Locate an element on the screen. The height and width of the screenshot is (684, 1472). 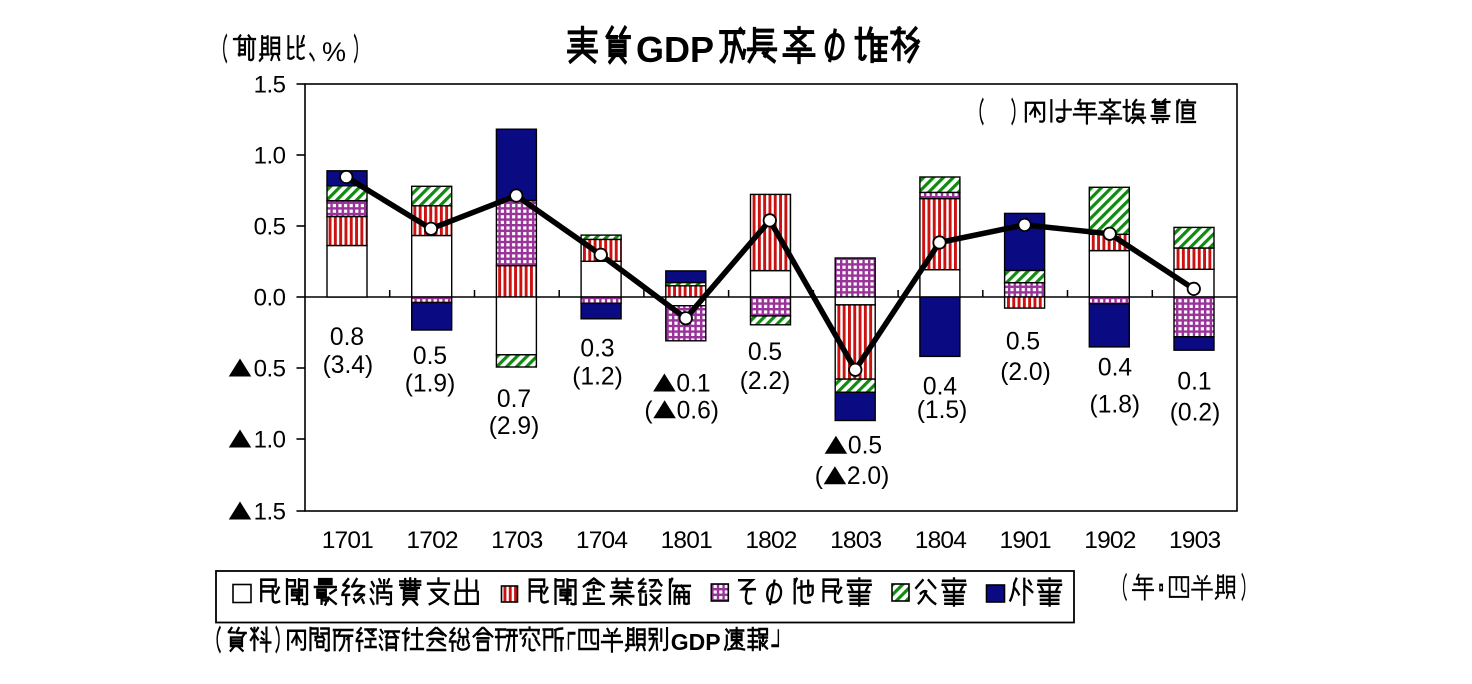
svg-text: 1903 is located at coordinates (1194, 540).